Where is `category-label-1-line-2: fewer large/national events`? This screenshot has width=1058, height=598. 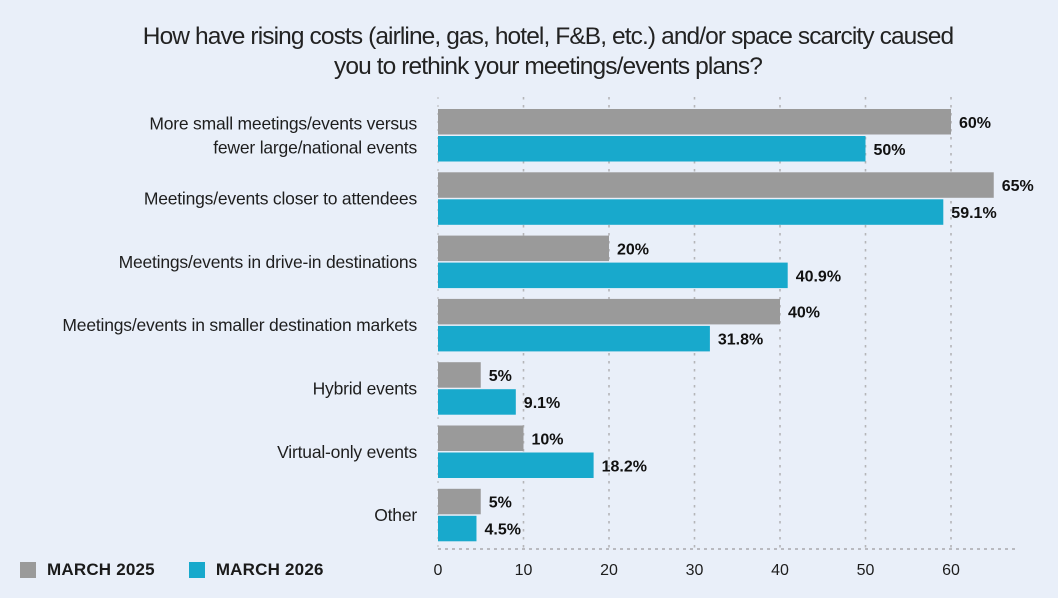
category-label-1-line-2: fewer large/national events is located at coordinates (315, 147).